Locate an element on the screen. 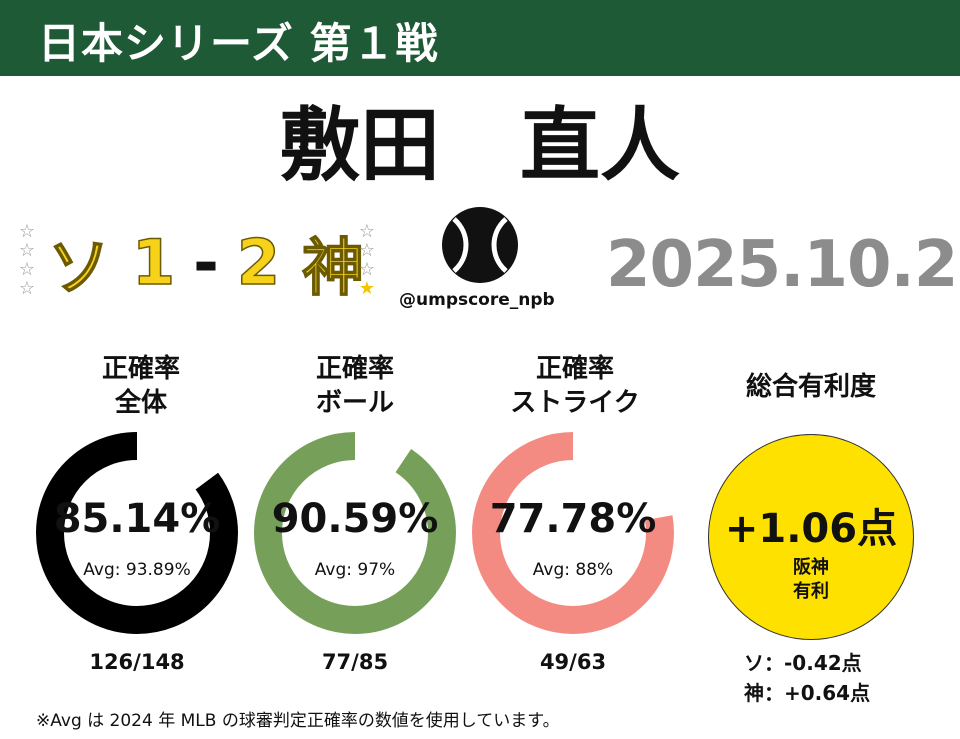 This screenshot has width=960, height=739. away-team-stars: ☆ ☆ ☆ ☆ is located at coordinates (27, 260).